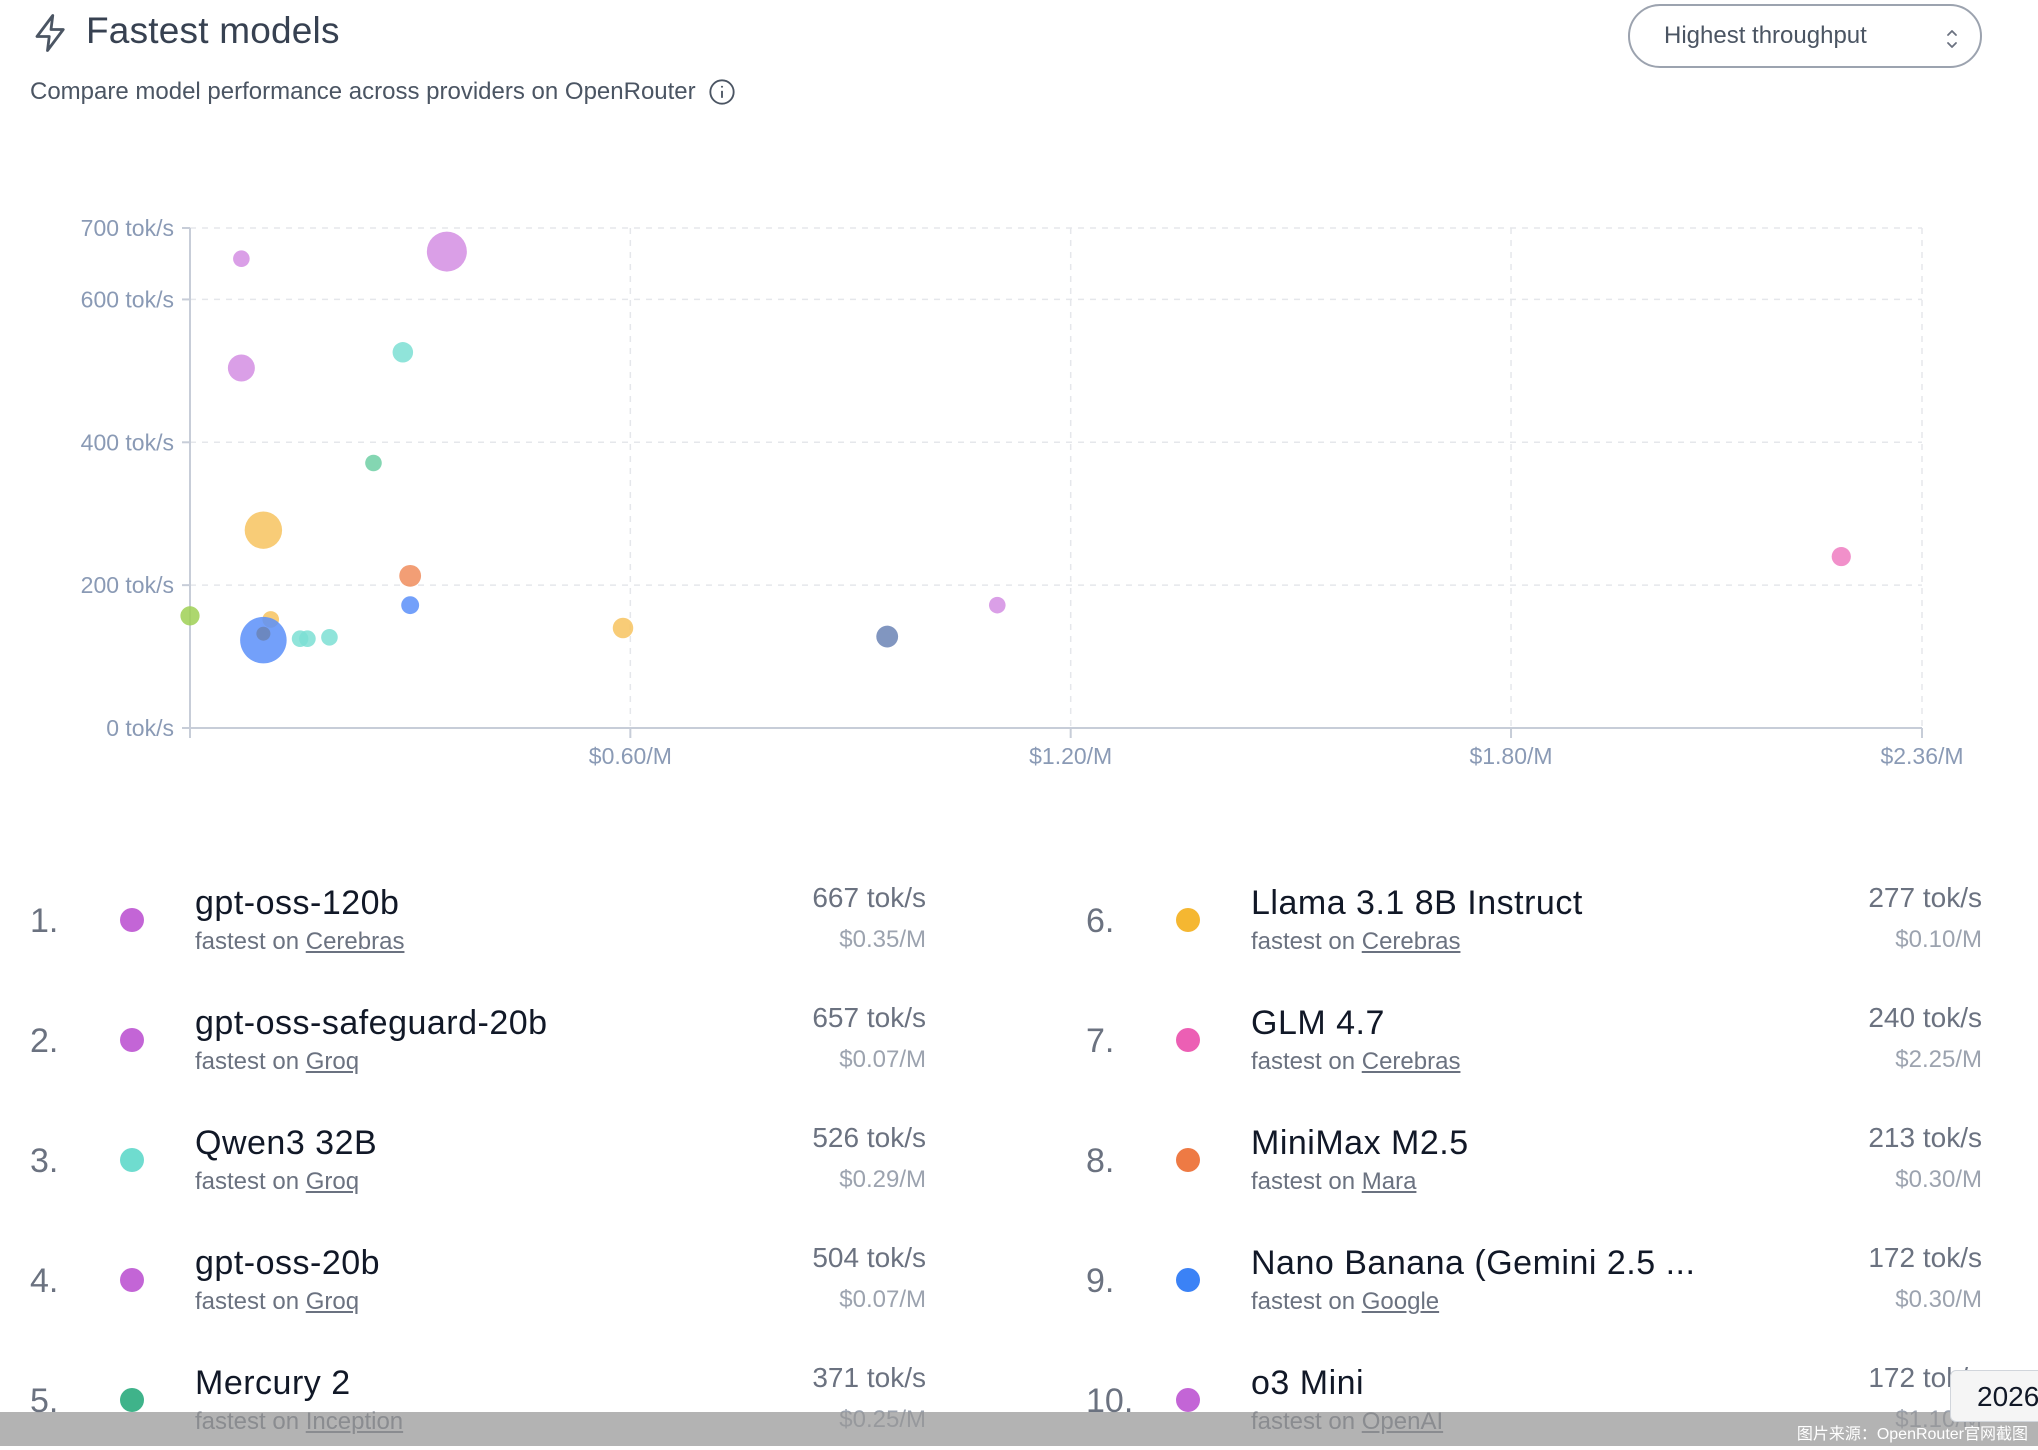  I want to click on fastest-provider-line: fastest on Mara, so click(1333, 1182).